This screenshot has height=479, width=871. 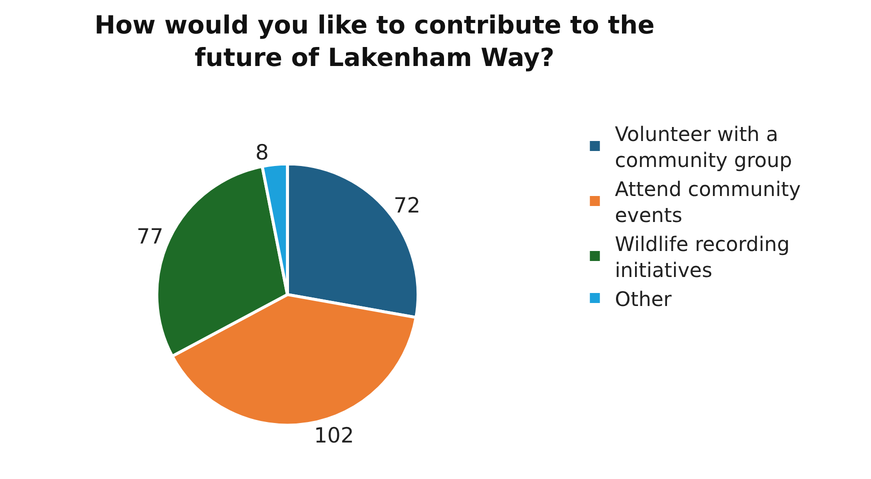 I want to click on legend-label: Volunteer with a community group, so click(x=703, y=147).